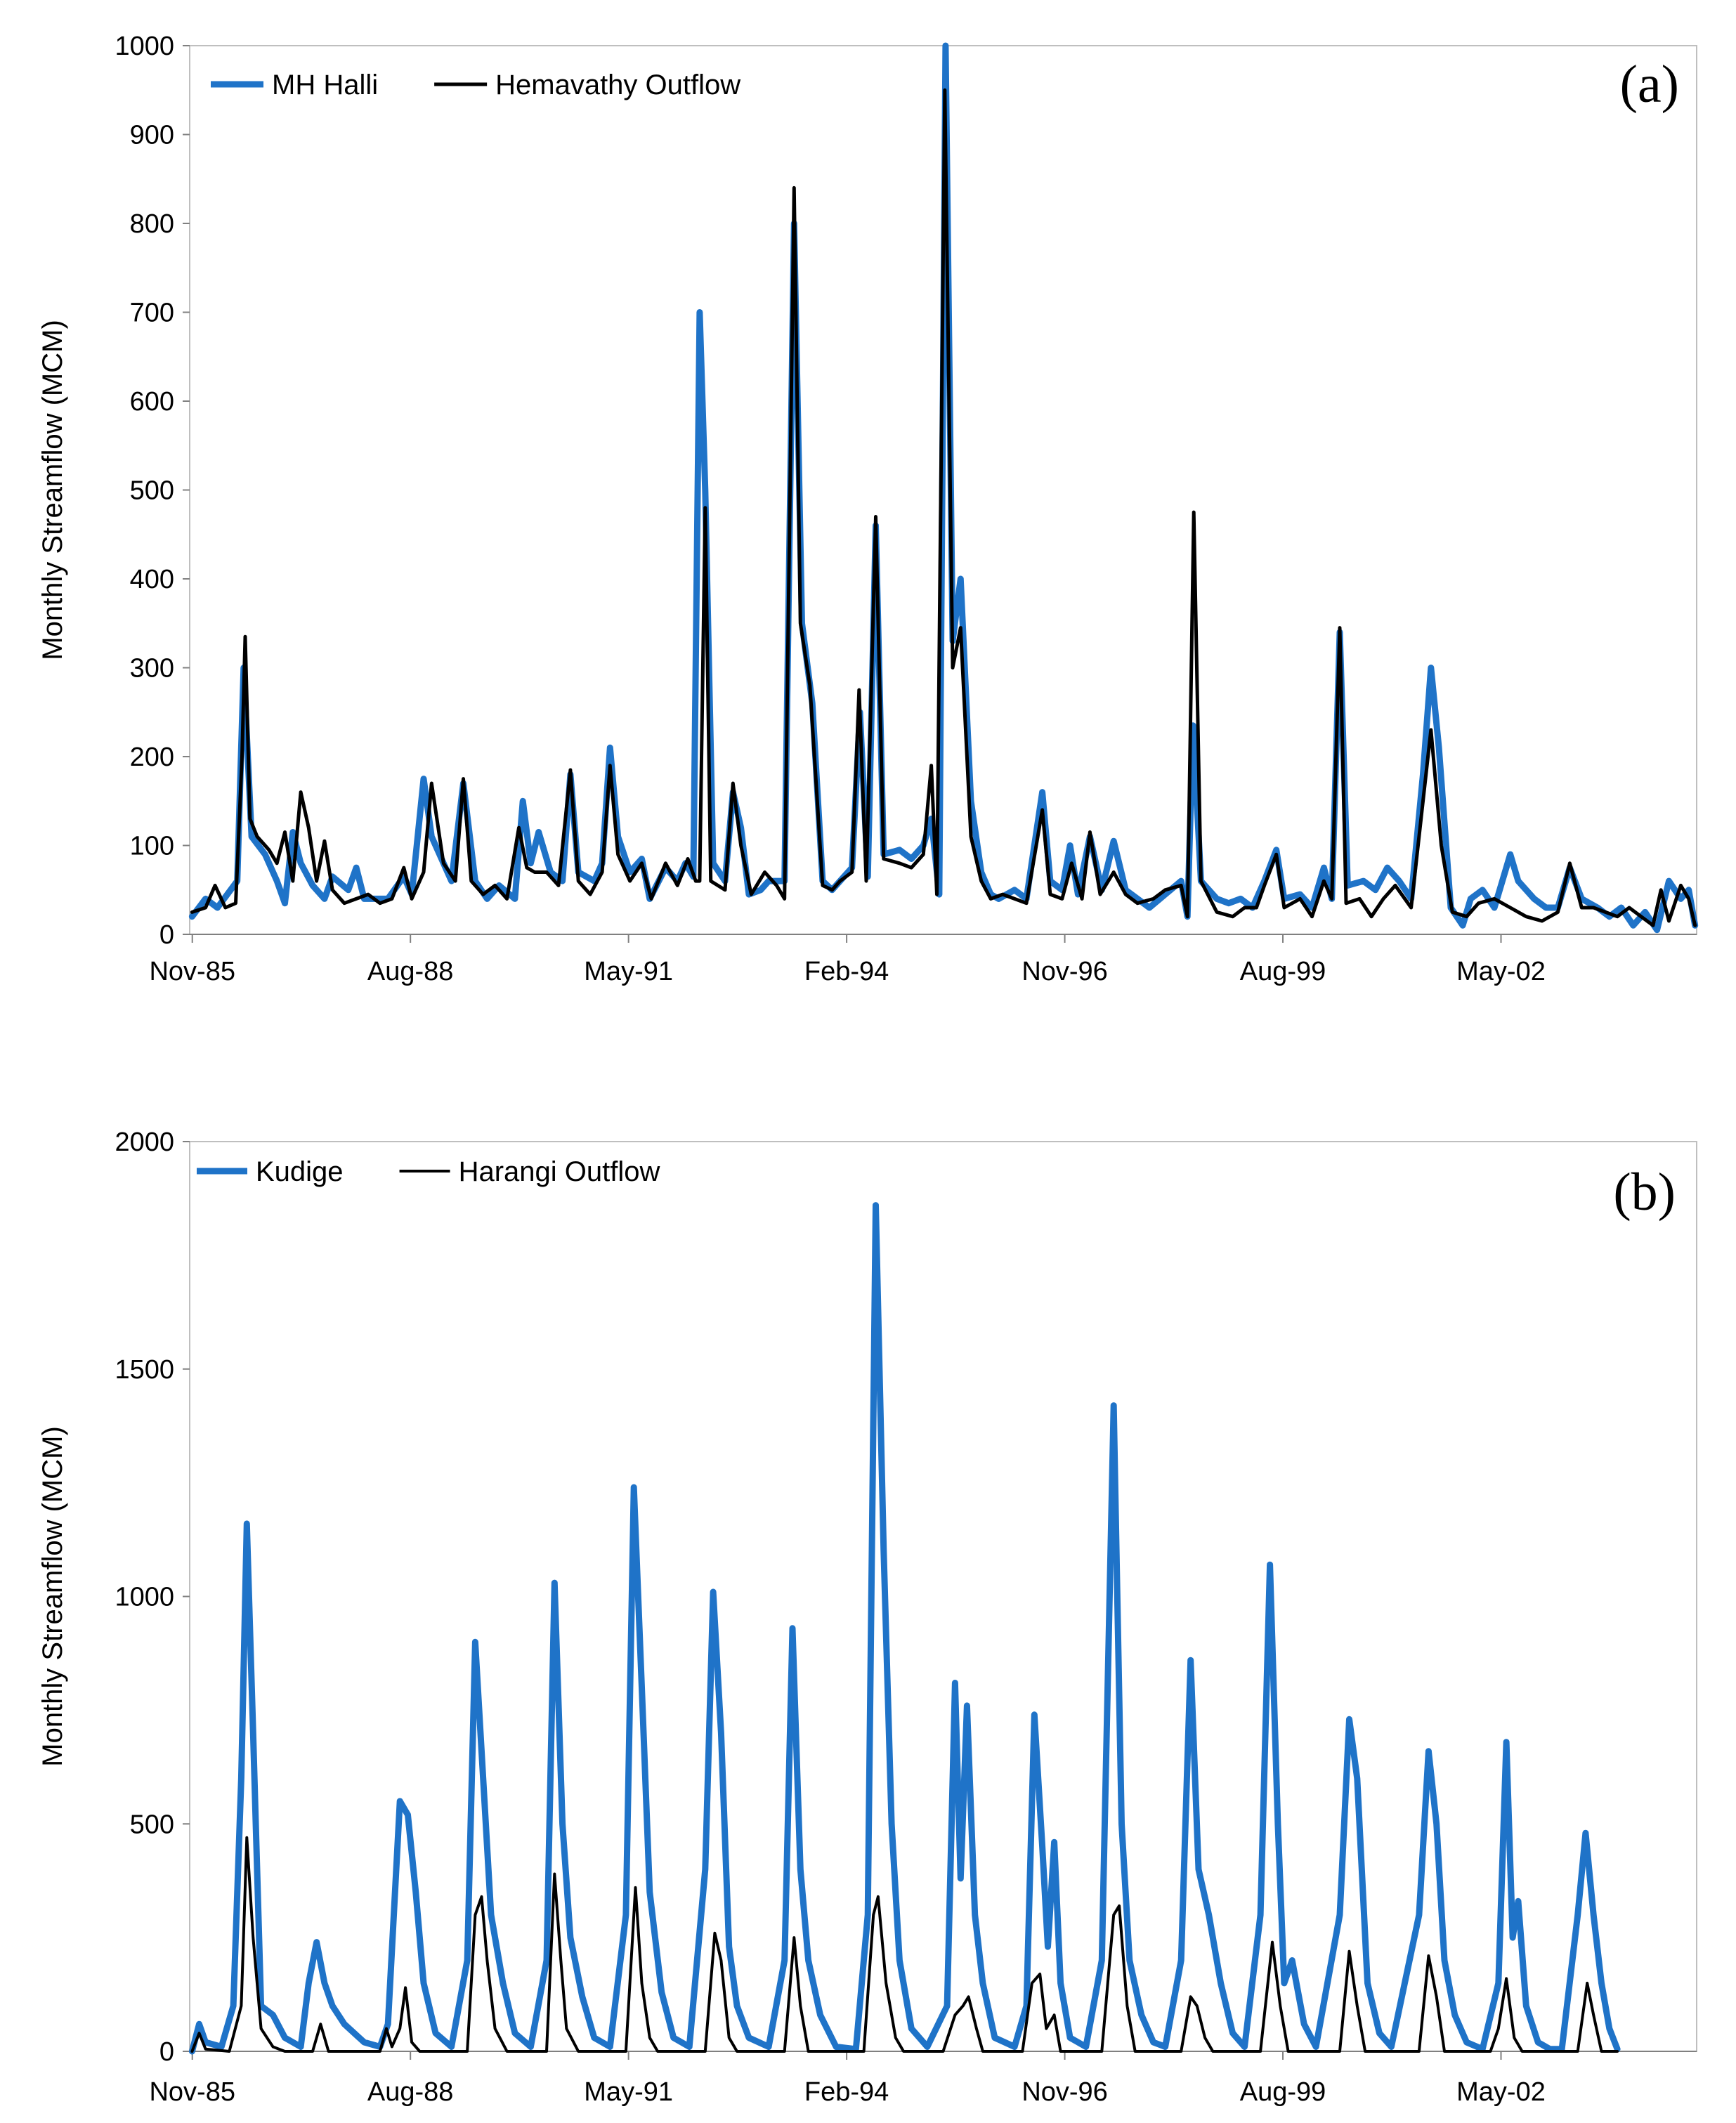  Describe the element at coordinates (152, 757) in the screenshot. I see `y-tick-label: 200` at that location.